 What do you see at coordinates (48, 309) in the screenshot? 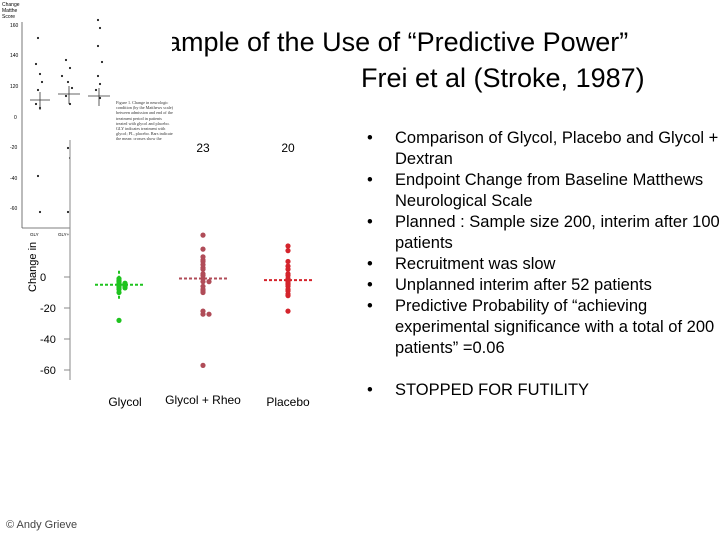
I see `y-tick-label: -20` at bounding box center [48, 309].